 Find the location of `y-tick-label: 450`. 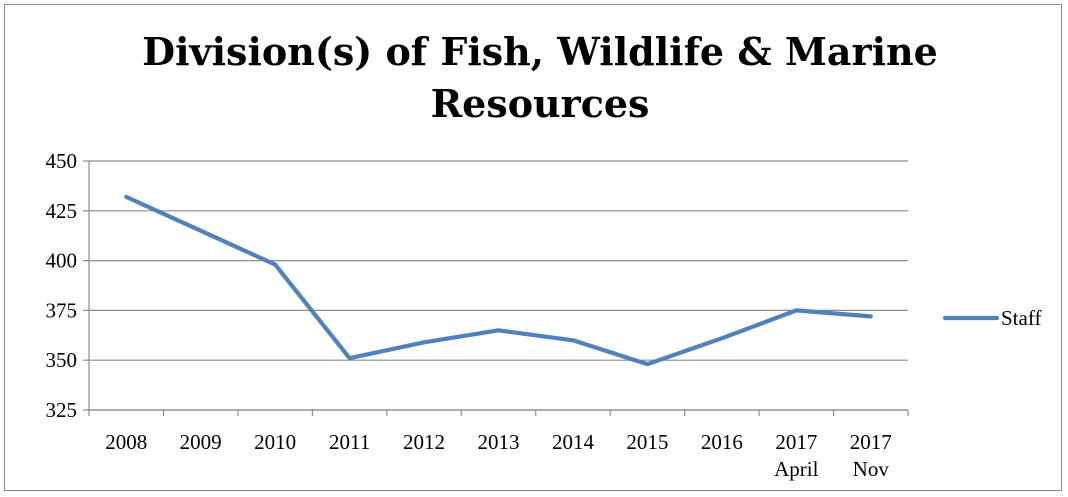

y-tick-label: 450 is located at coordinates (62, 161).